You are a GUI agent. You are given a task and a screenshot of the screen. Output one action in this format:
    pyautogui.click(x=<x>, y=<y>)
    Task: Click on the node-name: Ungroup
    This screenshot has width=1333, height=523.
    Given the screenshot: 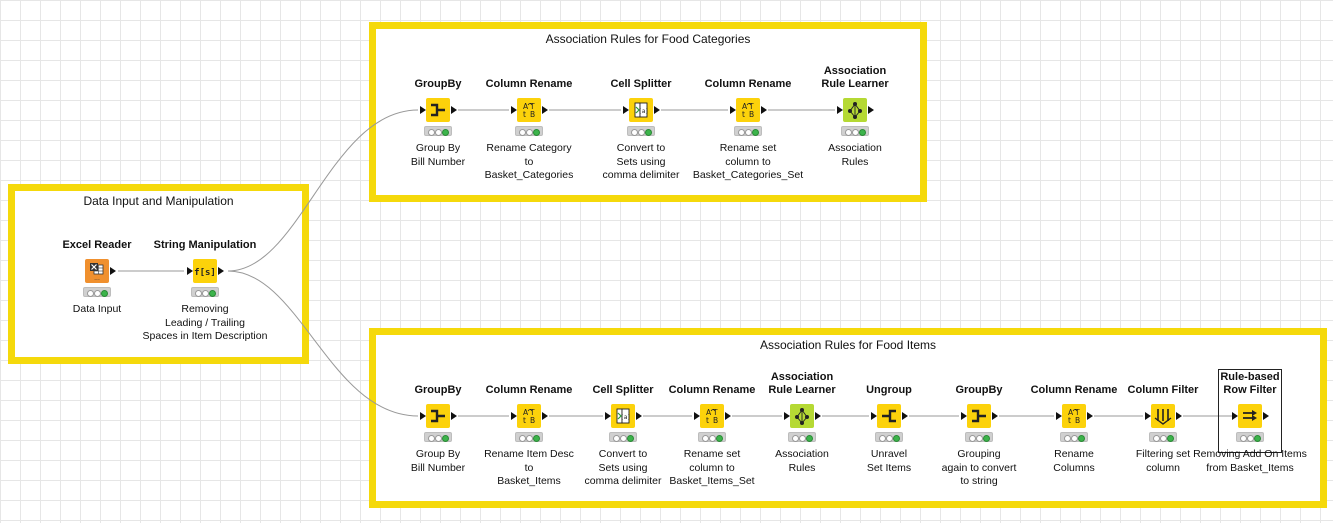 What is the action you would take?
    pyautogui.click(x=889, y=390)
    